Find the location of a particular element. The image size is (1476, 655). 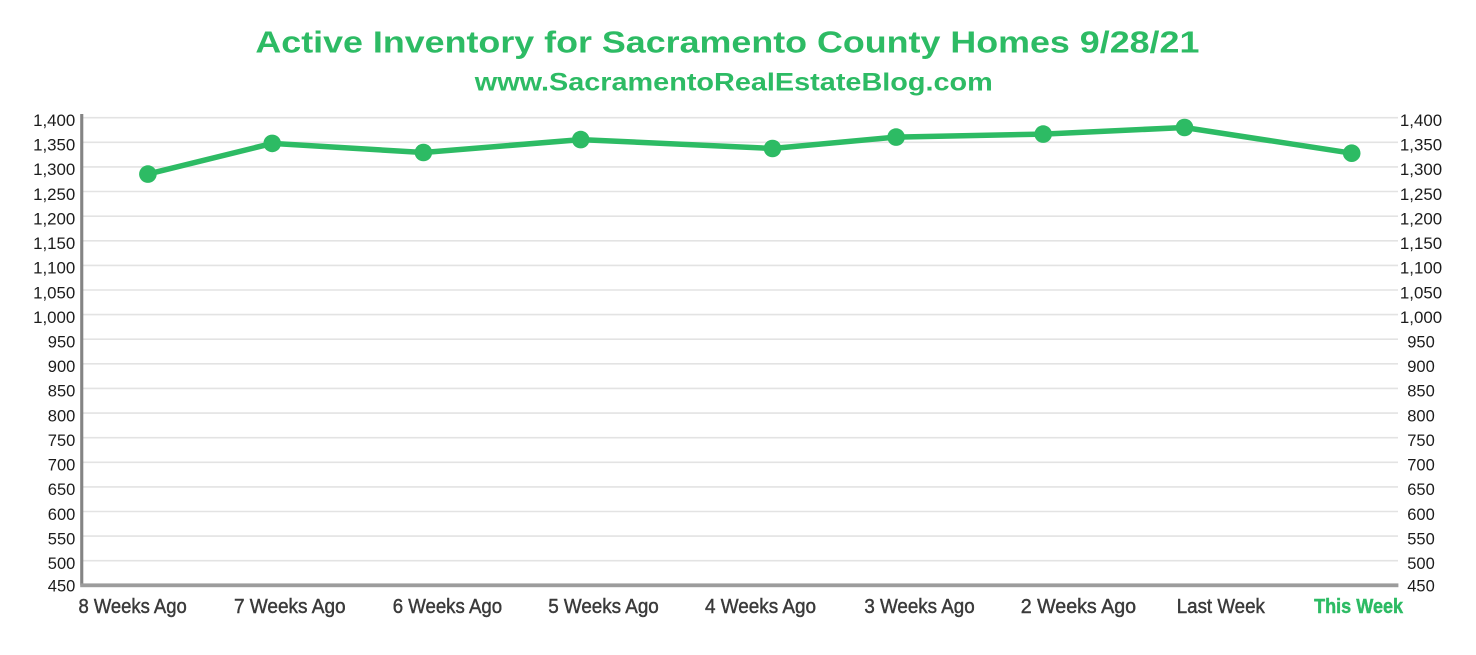

svg-text: 8 Weeks Ago is located at coordinates (132, 607).